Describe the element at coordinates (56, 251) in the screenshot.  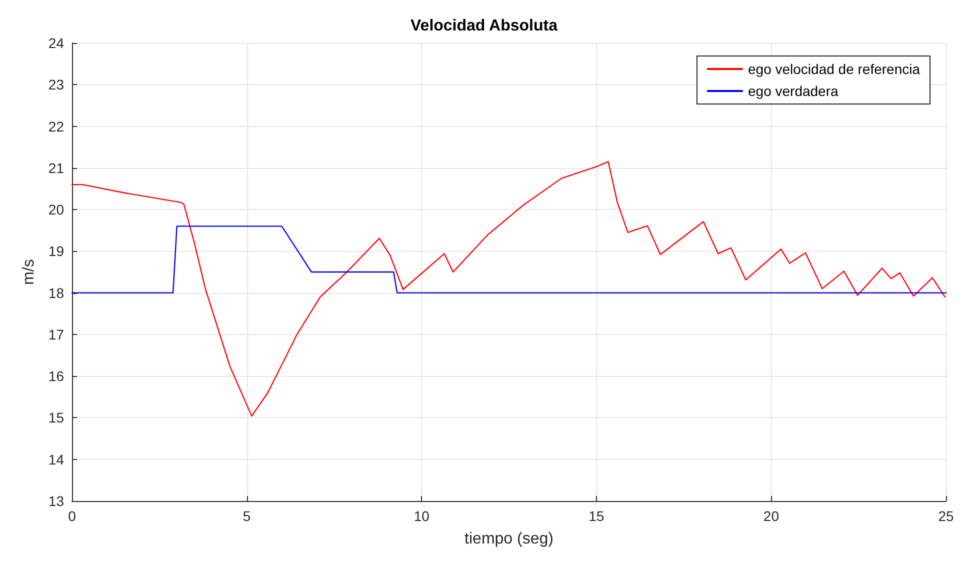
I see `y-tick-label: 19` at that location.